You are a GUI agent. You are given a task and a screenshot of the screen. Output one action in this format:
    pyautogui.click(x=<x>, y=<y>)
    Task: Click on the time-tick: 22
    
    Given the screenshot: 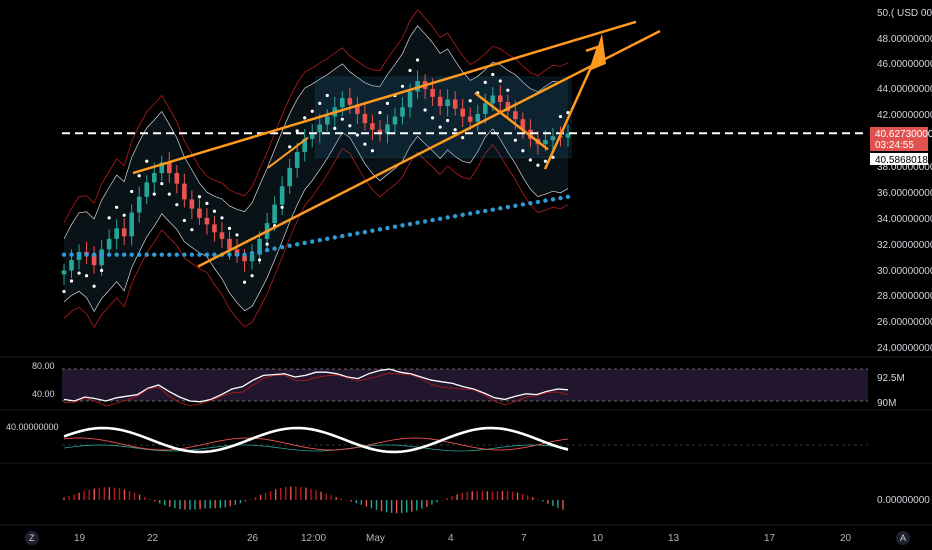 What is the action you would take?
    pyautogui.click(x=153, y=538)
    